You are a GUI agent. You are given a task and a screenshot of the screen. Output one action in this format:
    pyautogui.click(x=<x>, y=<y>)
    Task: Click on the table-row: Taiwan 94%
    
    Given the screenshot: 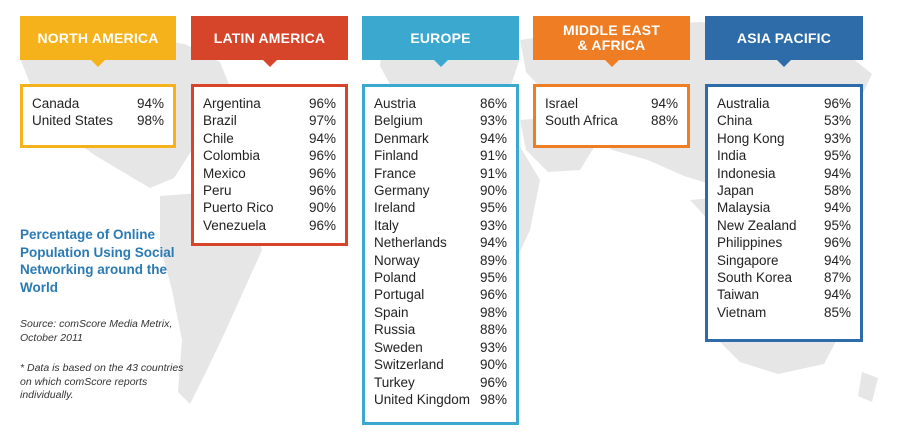 What is the action you would take?
    pyautogui.click(x=784, y=294)
    